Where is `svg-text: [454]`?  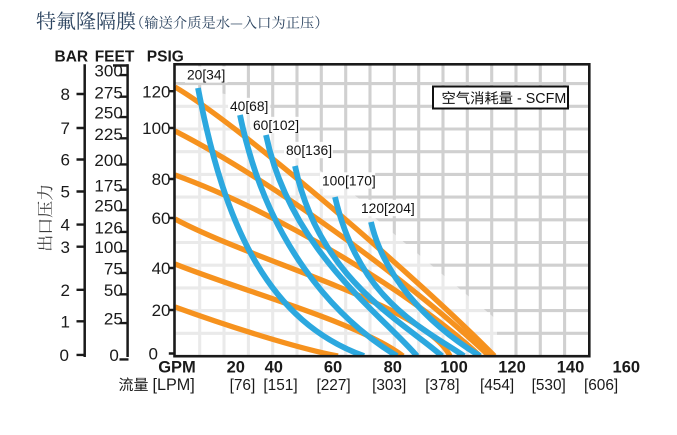 svg-text: [454] is located at coordinates (497, 385).